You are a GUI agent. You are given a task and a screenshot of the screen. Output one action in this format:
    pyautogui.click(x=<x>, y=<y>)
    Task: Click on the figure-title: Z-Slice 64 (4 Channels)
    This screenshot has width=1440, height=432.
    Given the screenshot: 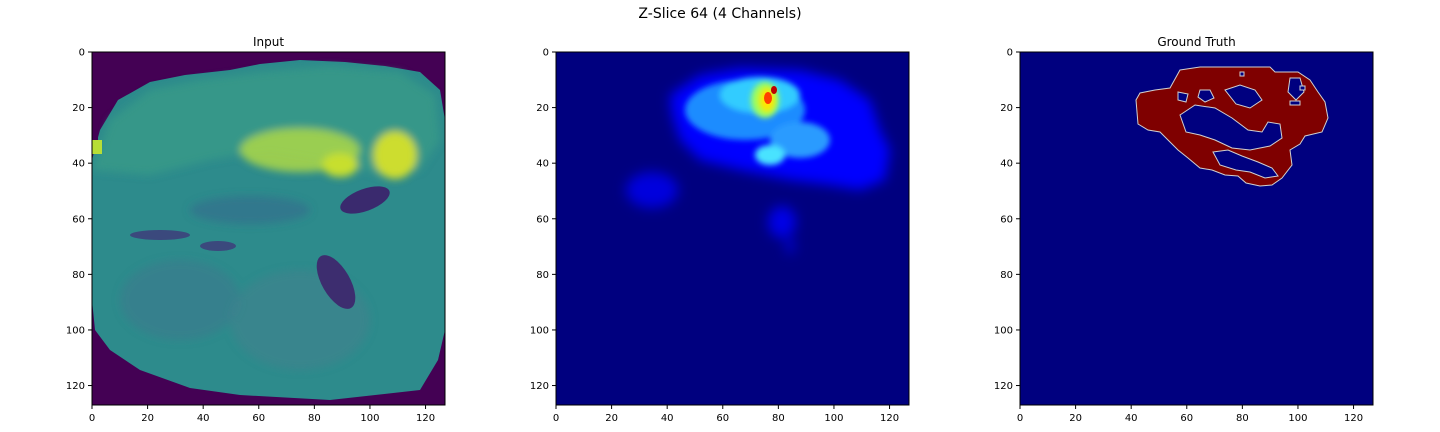 What is the action you would take?
    pyautogui.click(x=720, y=14)
    